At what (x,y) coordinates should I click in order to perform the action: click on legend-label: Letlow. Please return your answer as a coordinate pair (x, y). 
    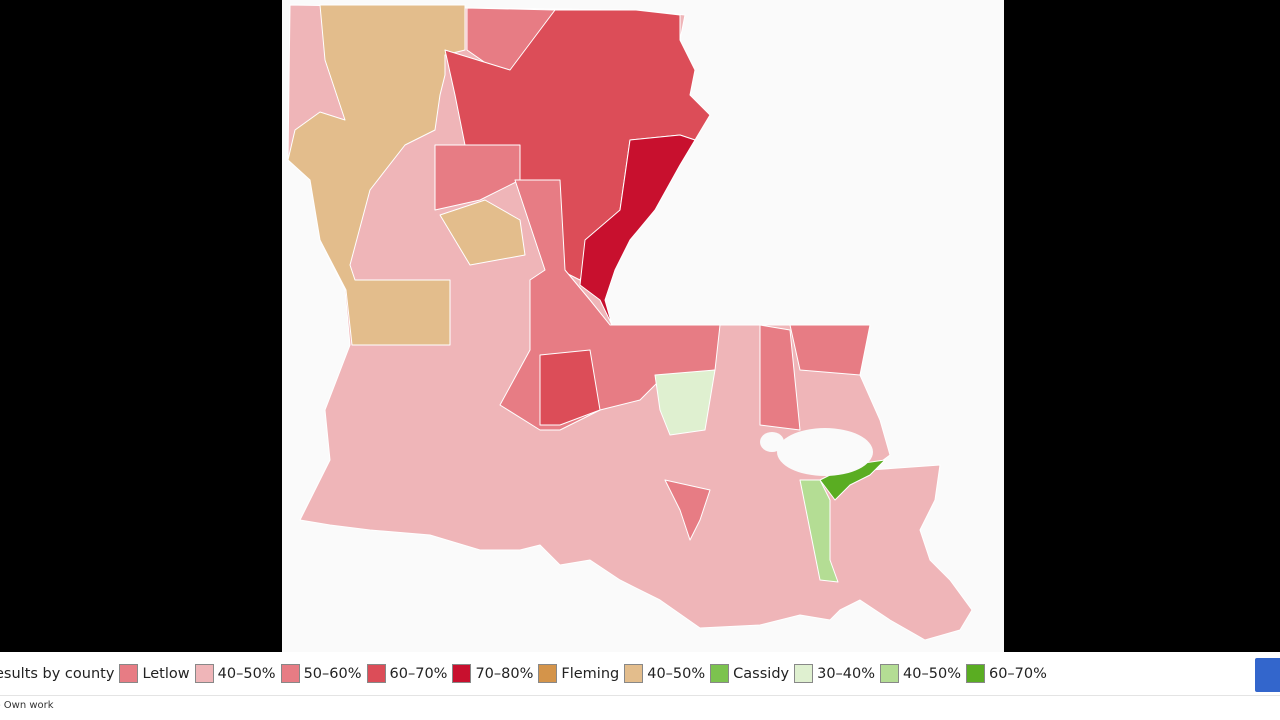
    Looking at the image, I should click on (166, 673).